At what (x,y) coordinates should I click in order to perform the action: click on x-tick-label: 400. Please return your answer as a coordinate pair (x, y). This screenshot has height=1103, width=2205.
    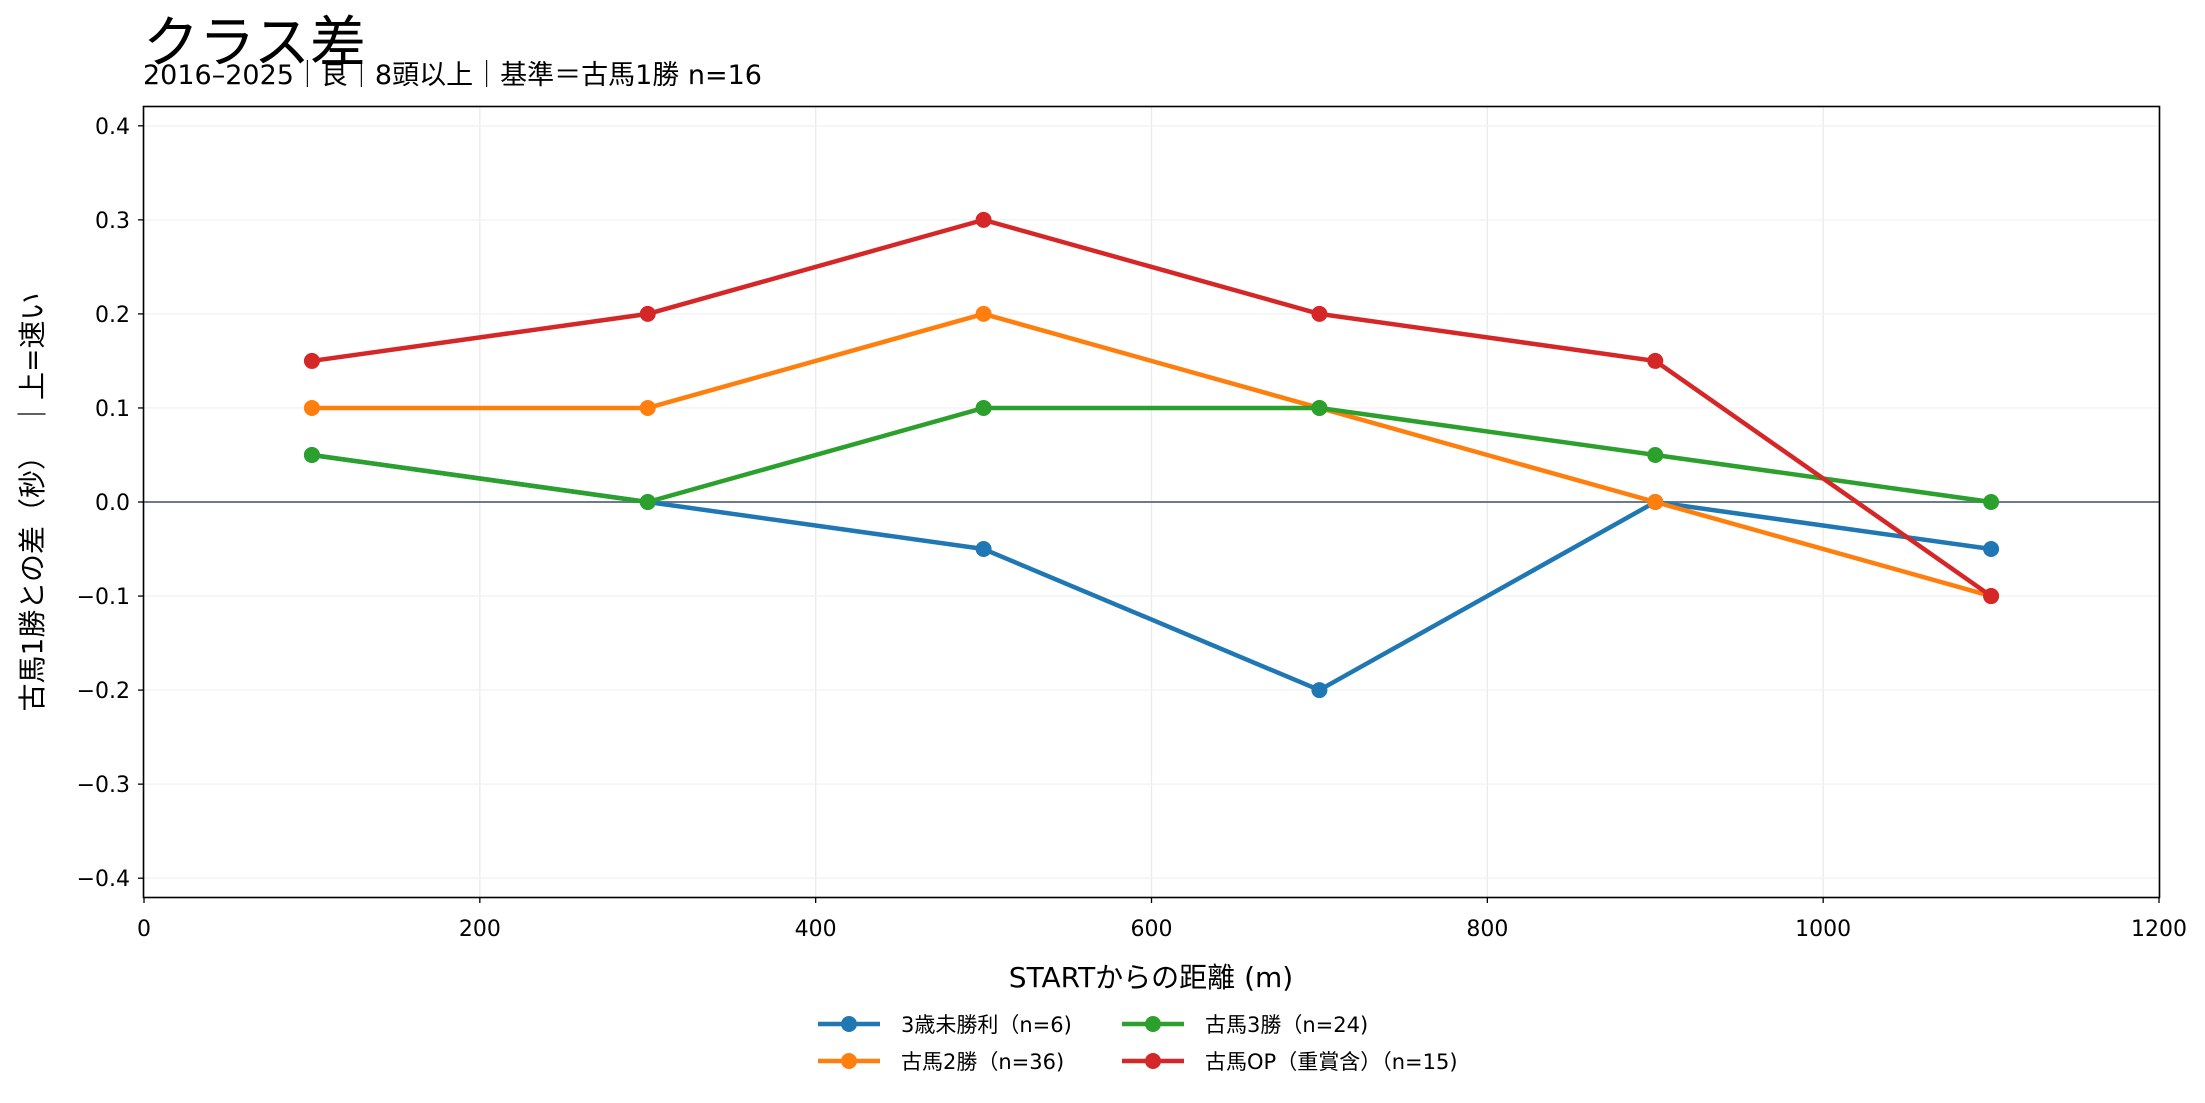
    Looking at the image, I should click on (816, 929).